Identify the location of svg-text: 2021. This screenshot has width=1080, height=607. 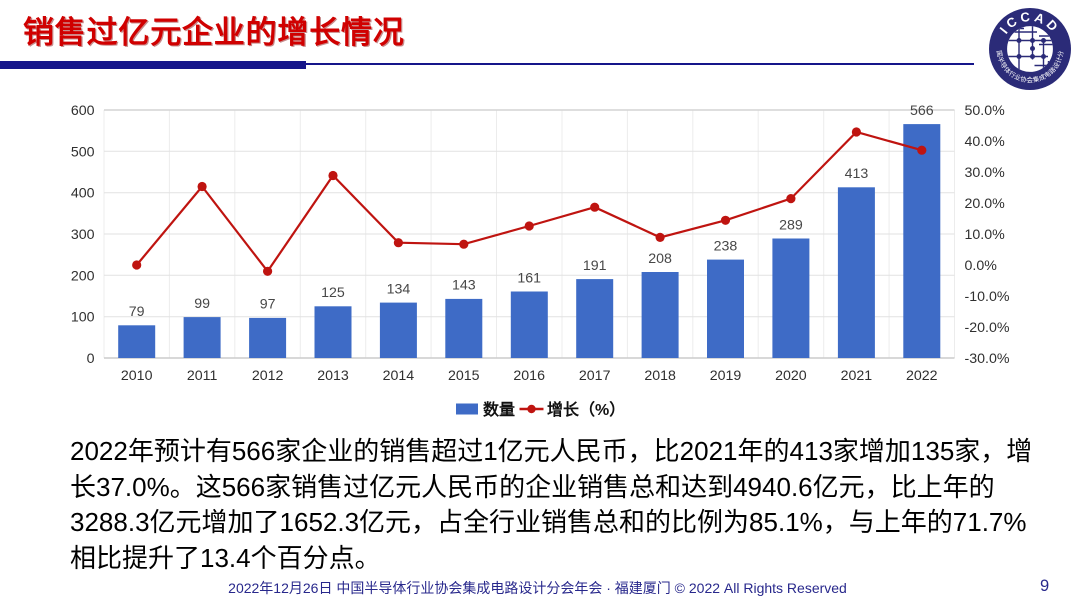
(857, 376).